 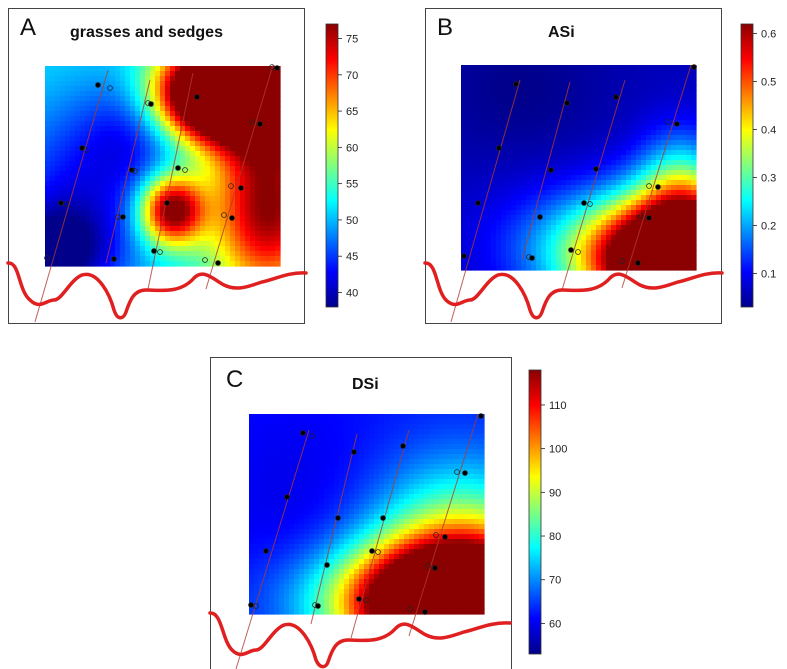 I want to click on colorbar-tick-label-c: 110, so click(x=558, y=406).